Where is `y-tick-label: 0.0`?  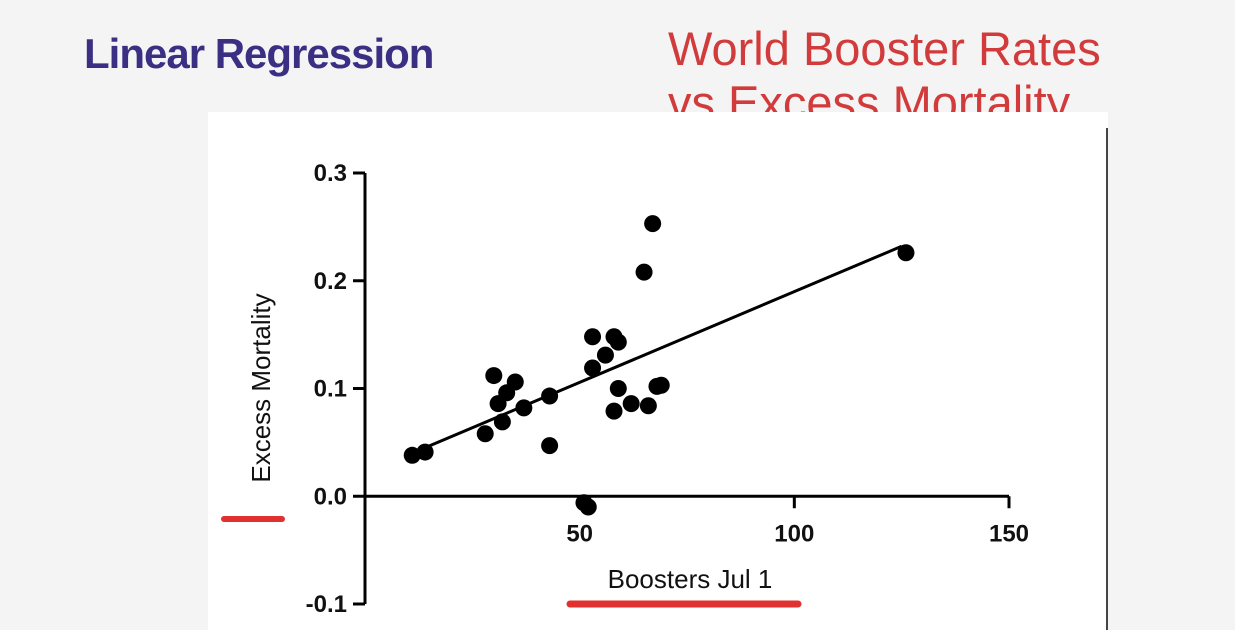
y-tick-label: 0.0 is located at coordinates (330, 496).